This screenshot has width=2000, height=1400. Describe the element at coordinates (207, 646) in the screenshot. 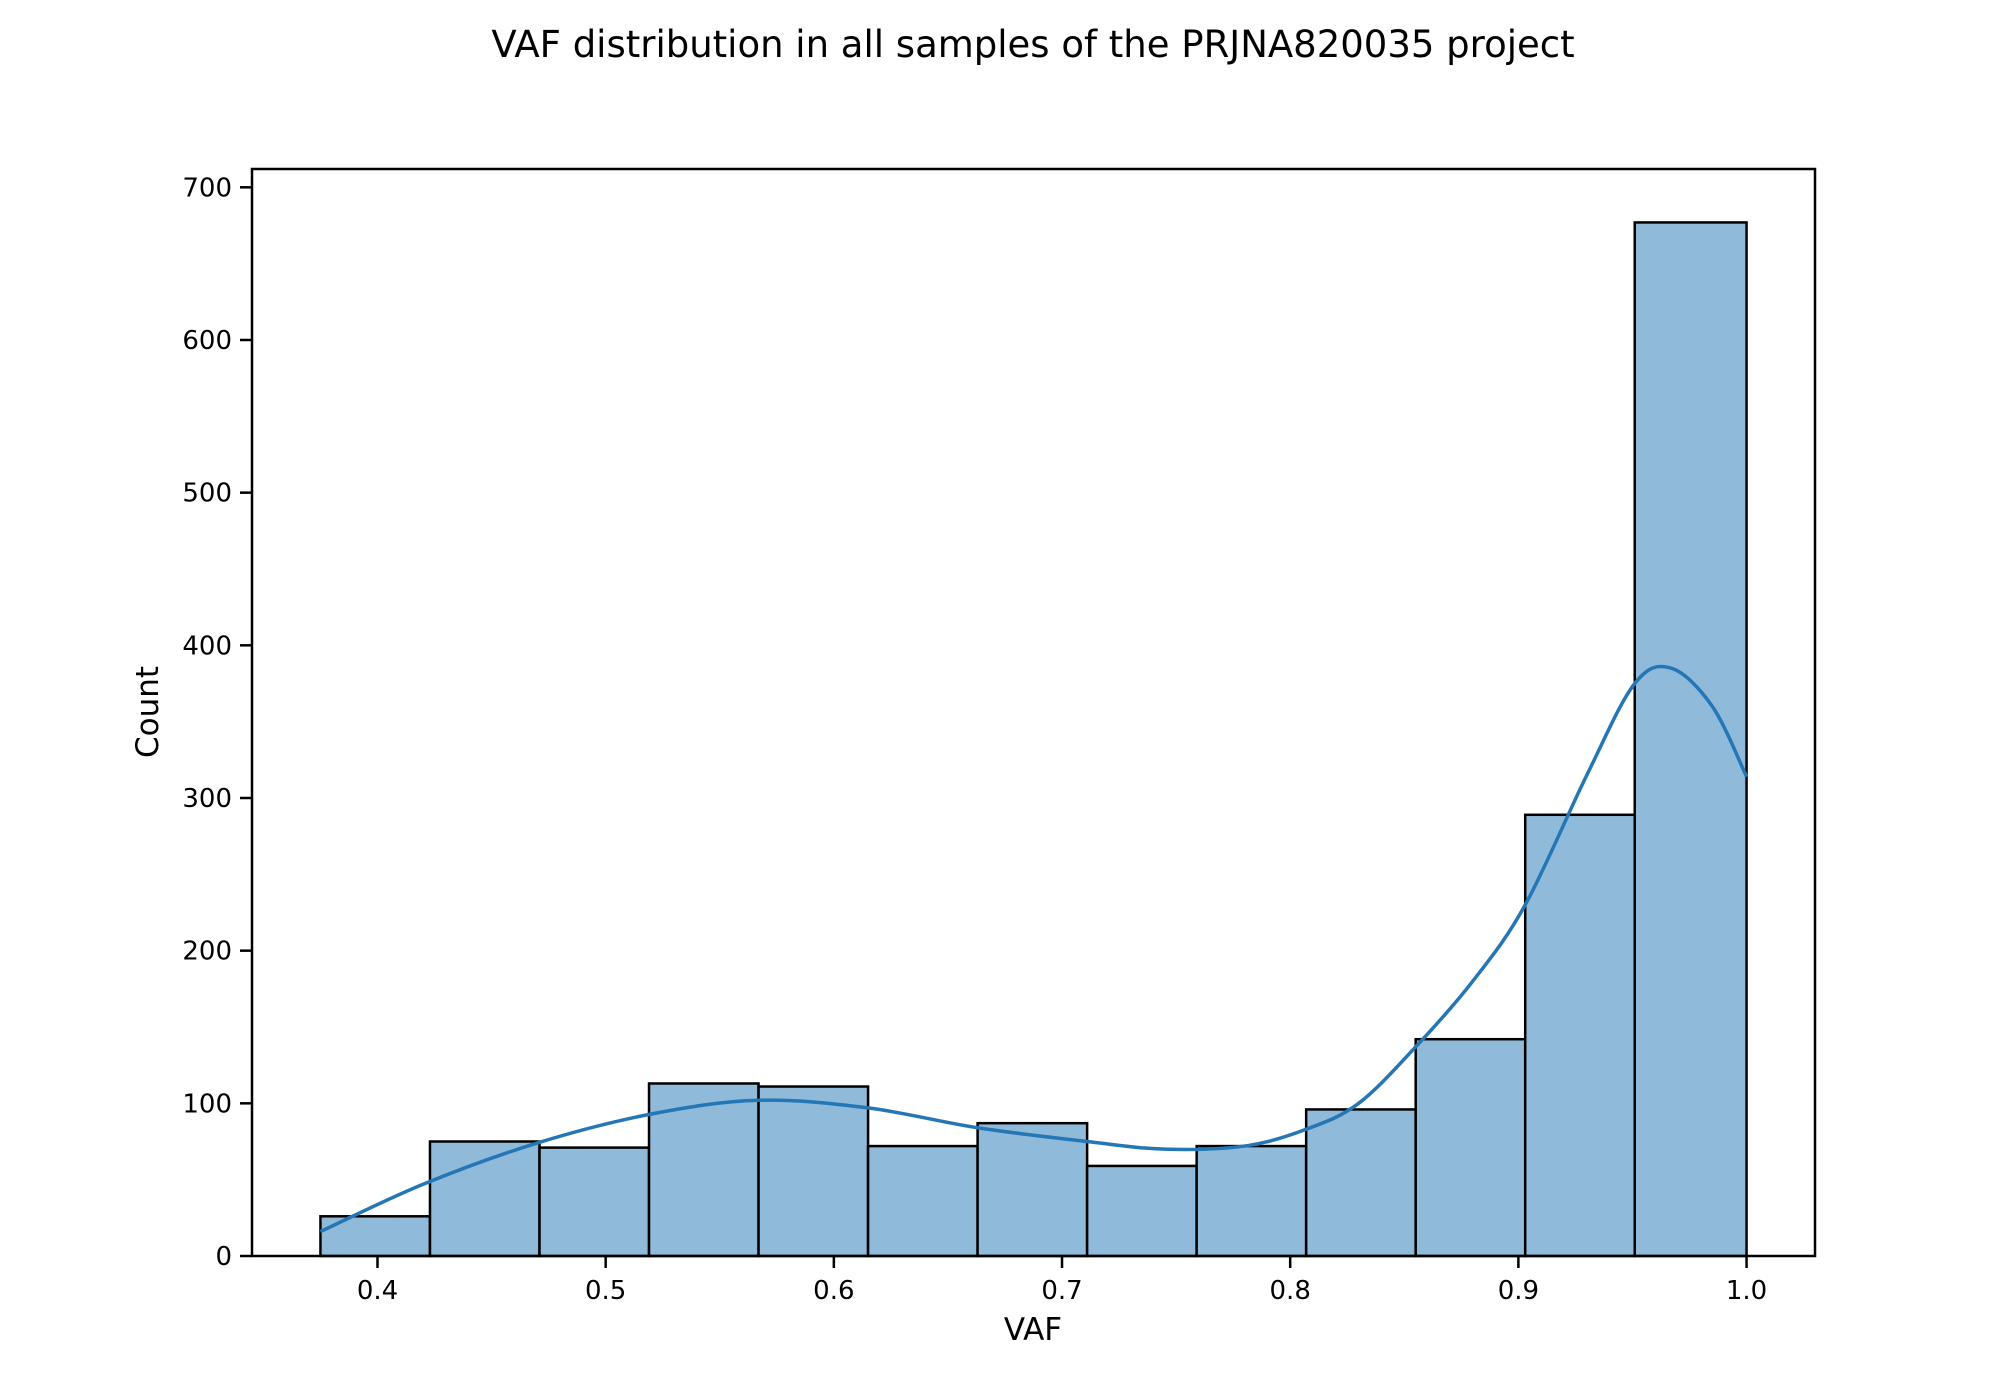

I see `y-tick-label: 400` at that location.